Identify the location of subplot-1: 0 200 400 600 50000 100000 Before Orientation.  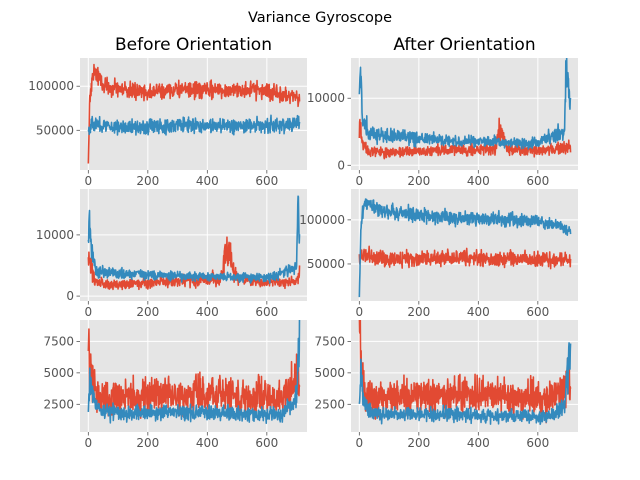
(167, 111).